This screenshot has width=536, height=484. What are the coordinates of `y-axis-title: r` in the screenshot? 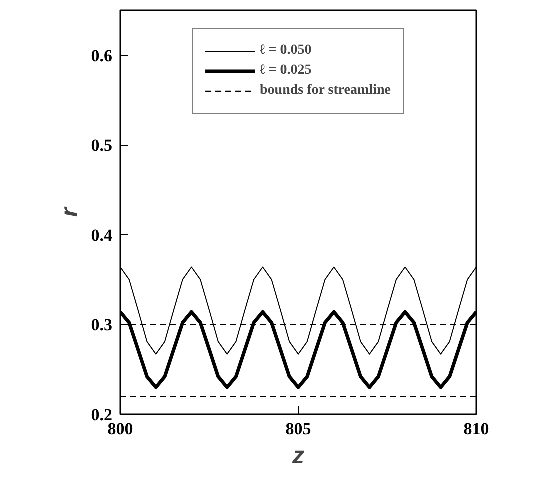 It's located at (70, 212).